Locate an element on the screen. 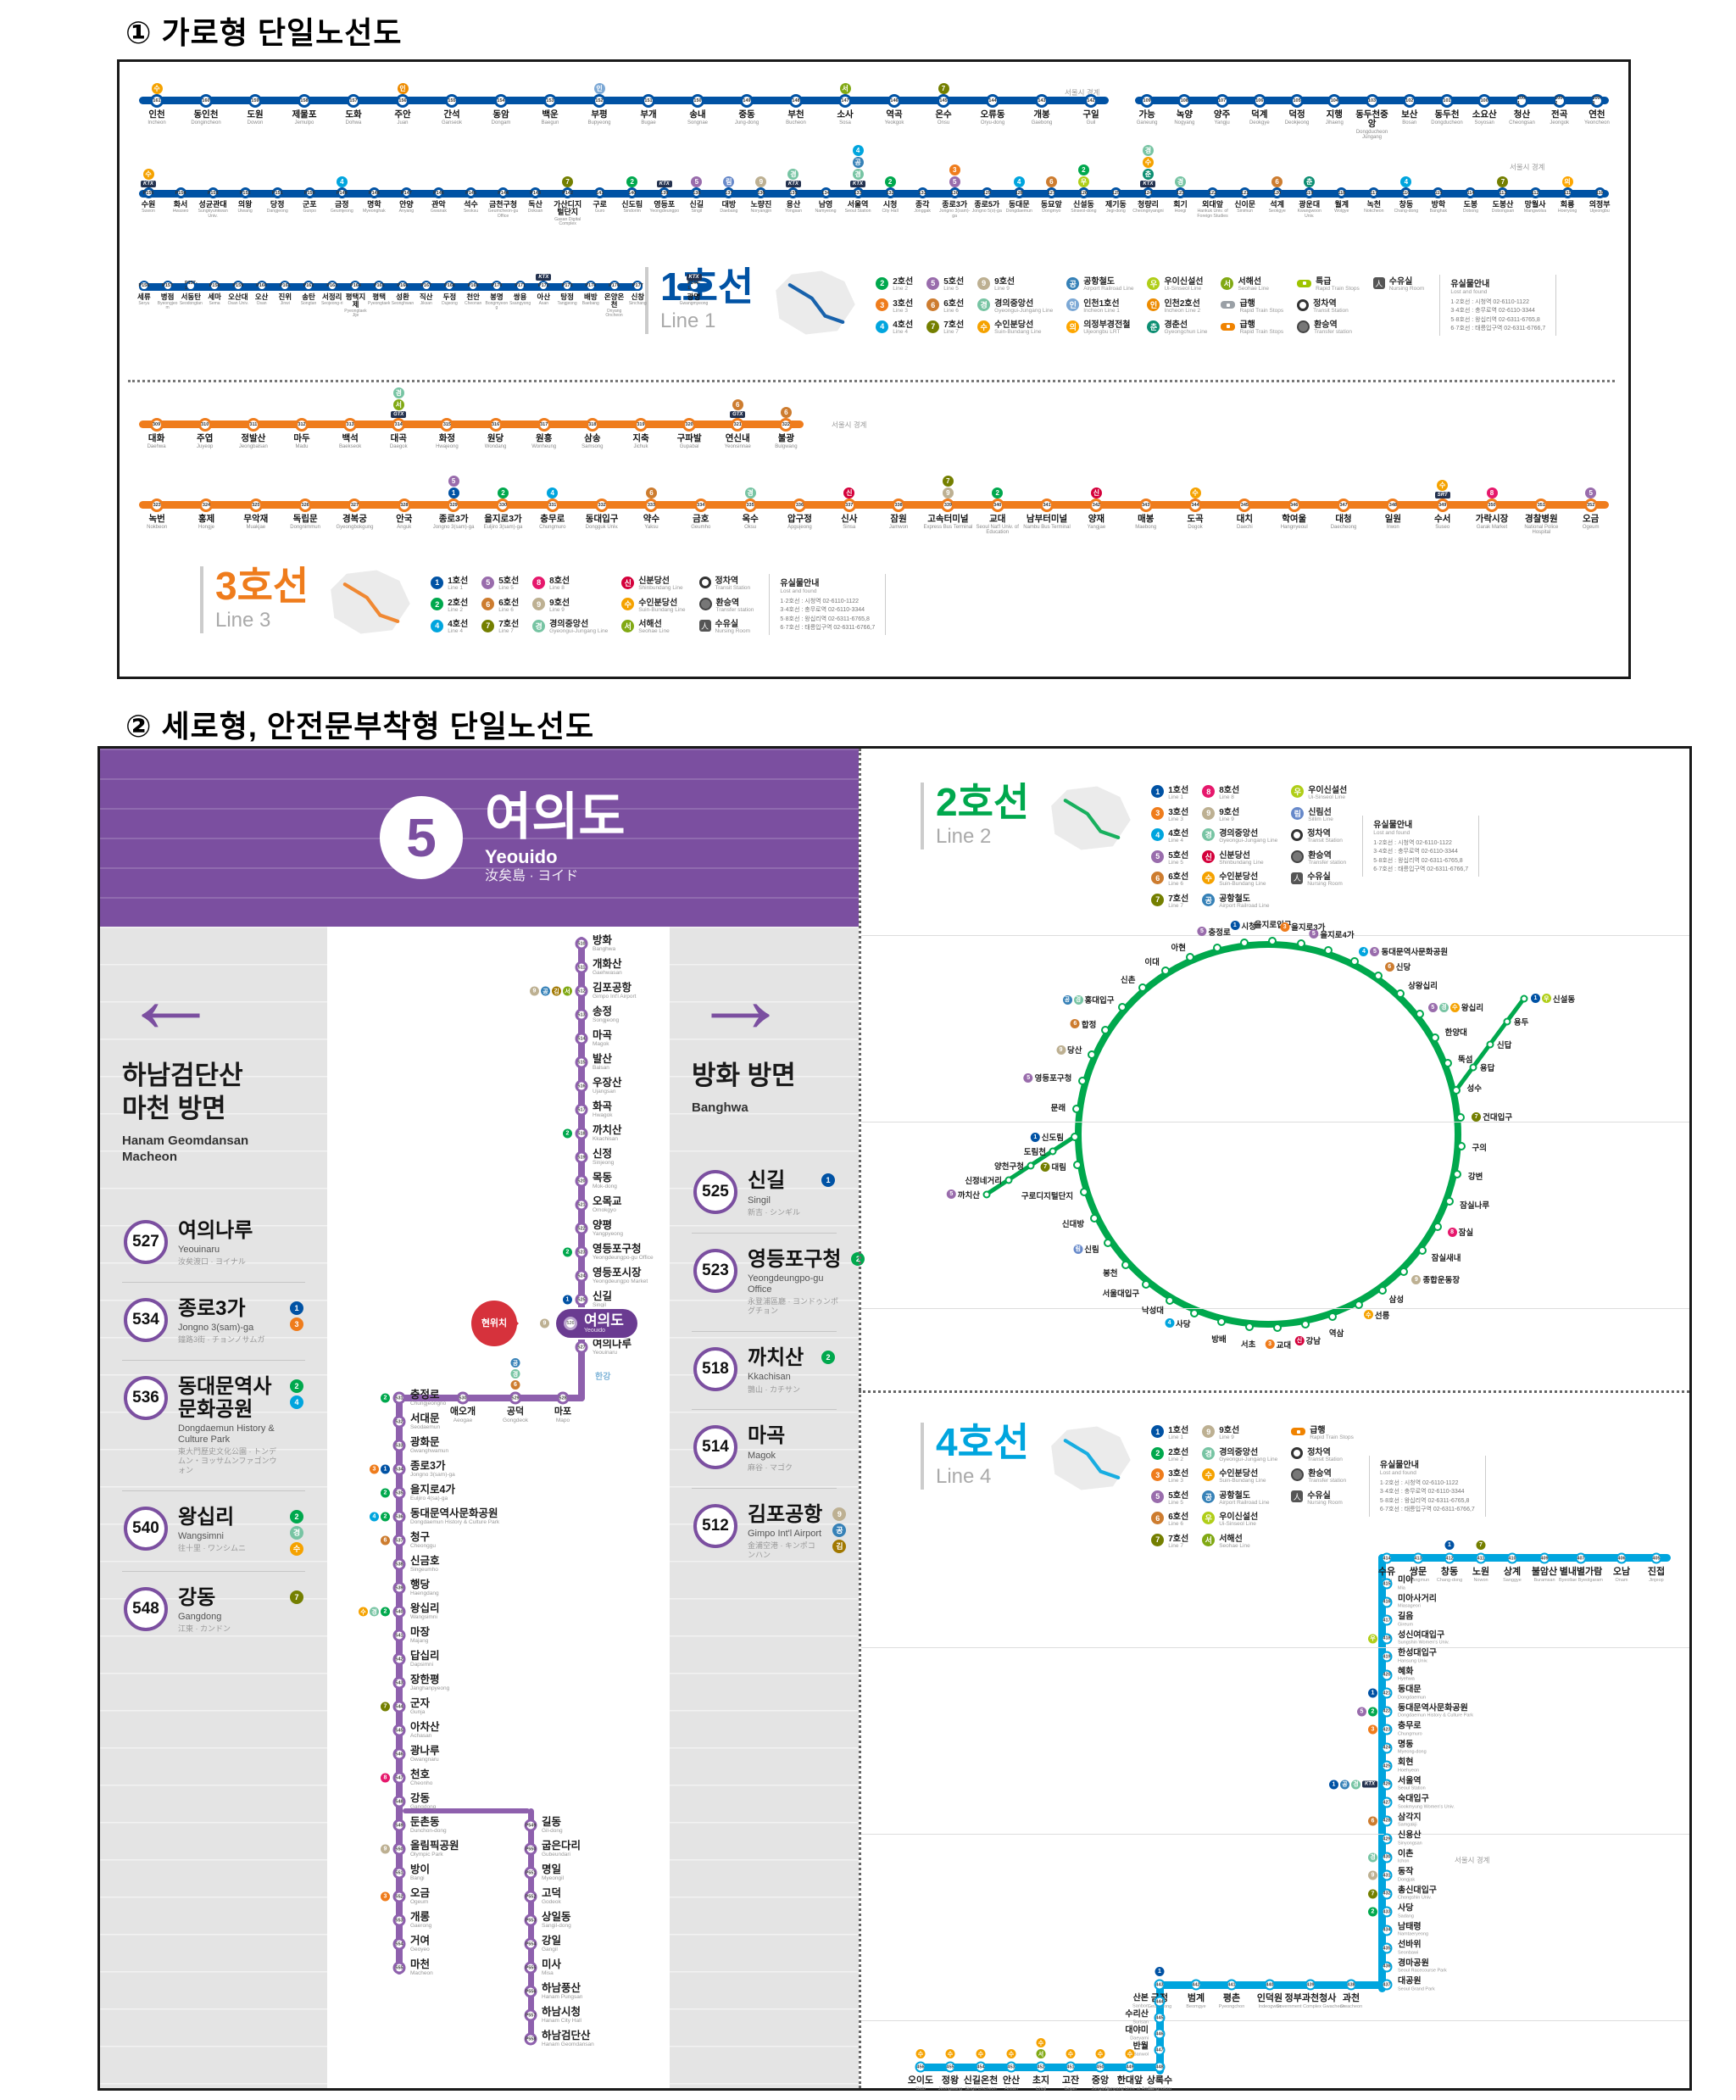  legend-item: 우 우이신설선 Ui-Sinseol Line is located at coordinates (1177, 283).